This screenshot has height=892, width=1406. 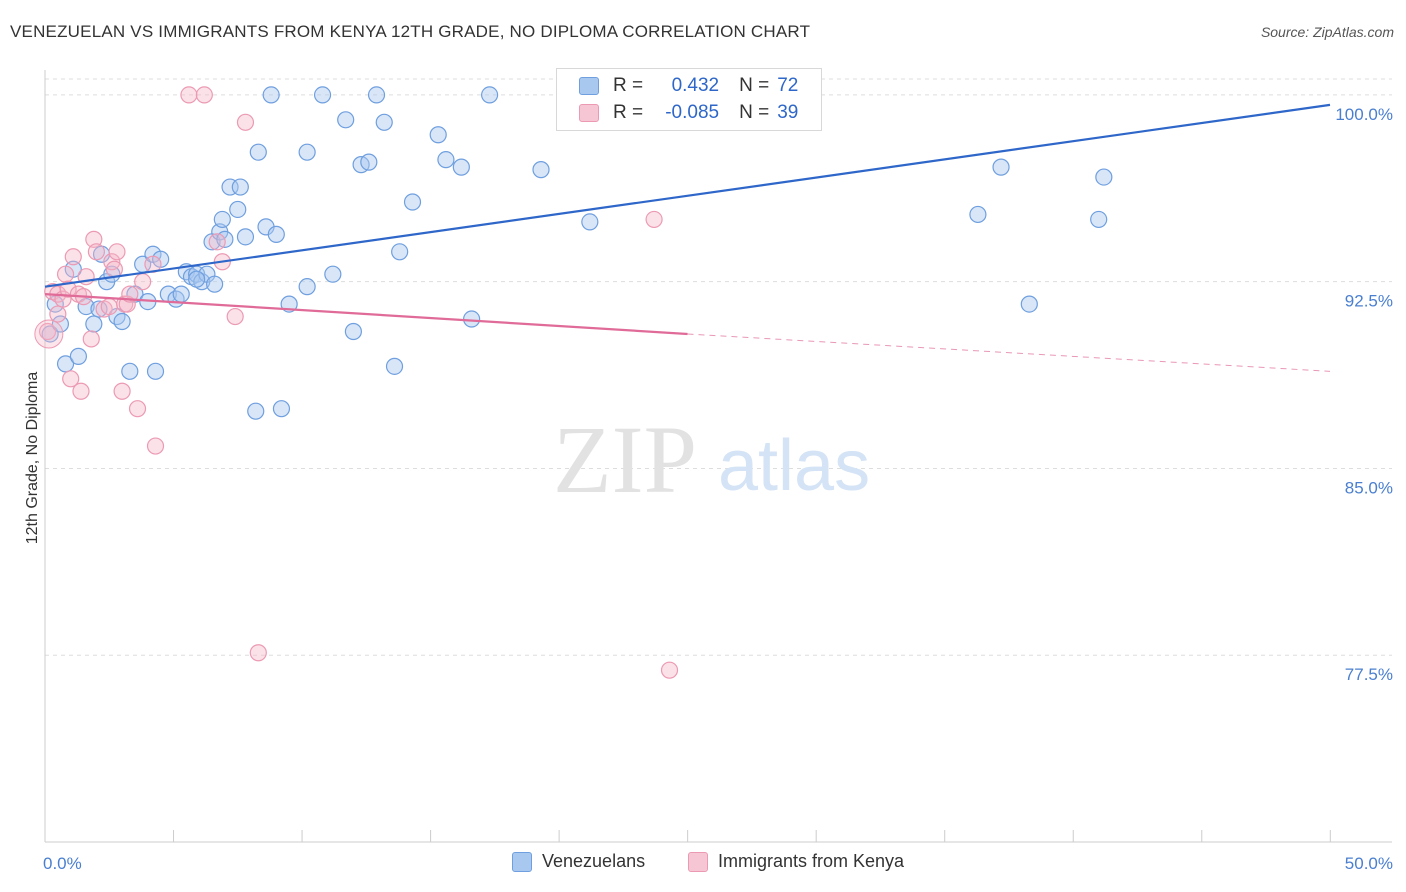 What do you see at coordinates (811, 861) in the screenshot?
I see `kenya-legend-label: Immigrants from Kenya` at bounding box center [811, 861].